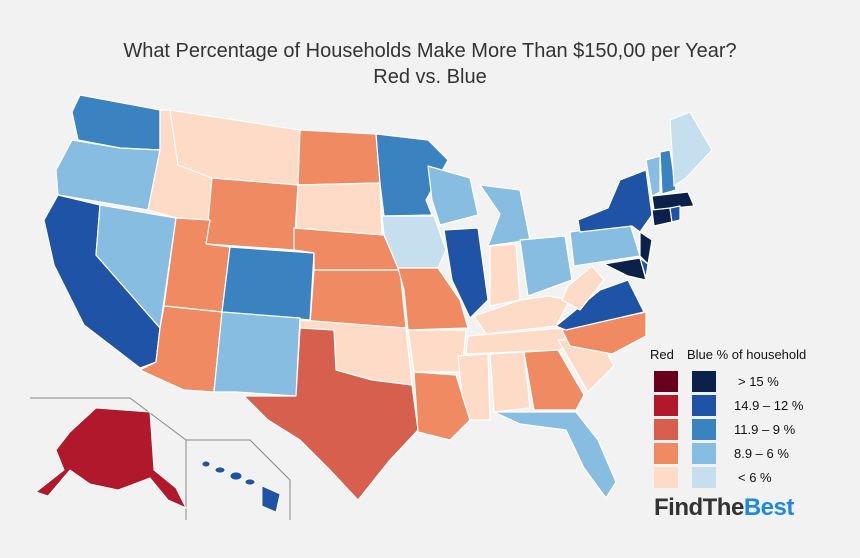 This screenshot has width=860, height=558. Describe the element at coordinates (765, 429) in the screenshot. I see `legend-label: 11.9 – 9 %` at that location.